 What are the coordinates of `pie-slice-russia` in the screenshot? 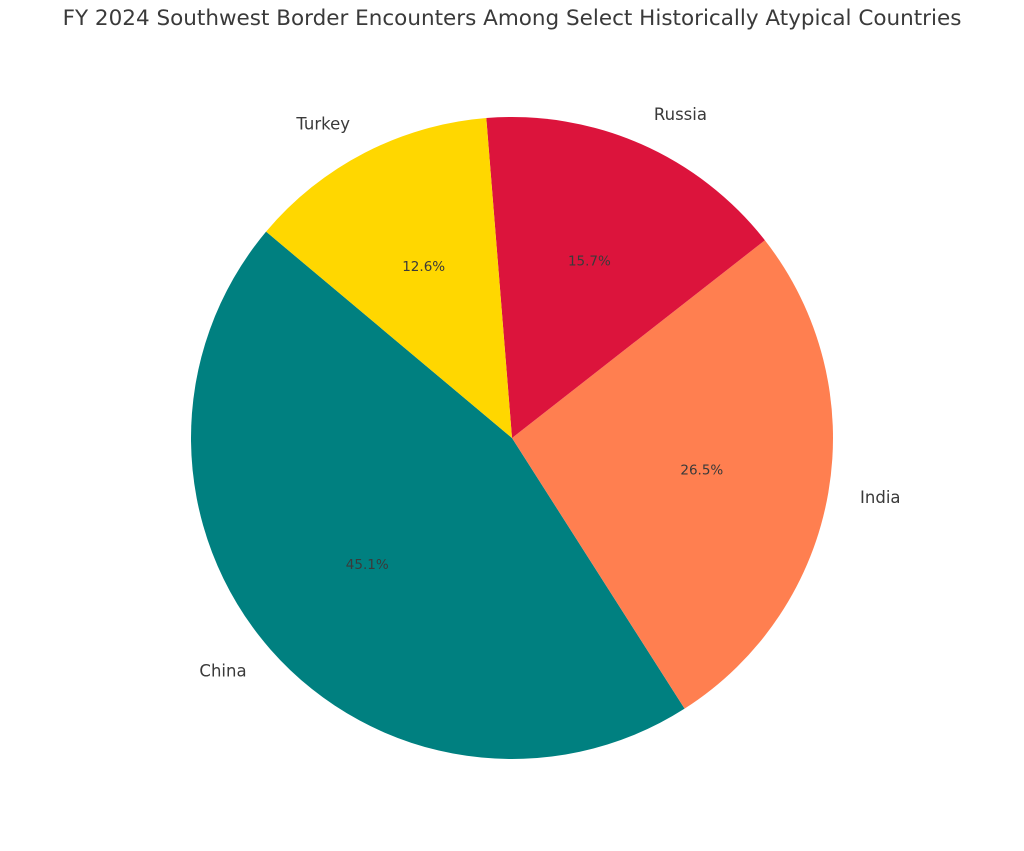 It's located at (625, 278).